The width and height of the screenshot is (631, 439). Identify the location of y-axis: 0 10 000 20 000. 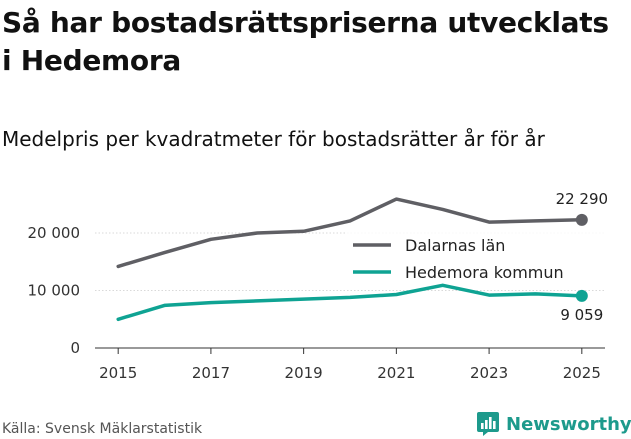
(54, 290).